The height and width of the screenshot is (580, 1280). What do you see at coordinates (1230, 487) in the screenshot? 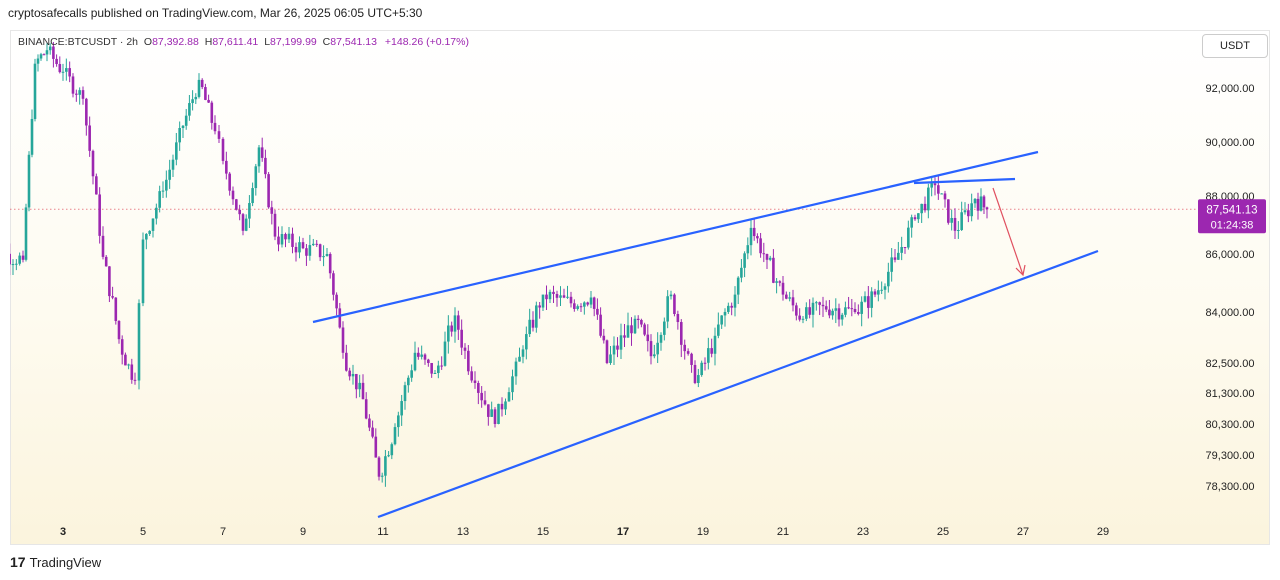
I see `y-axis-tick-label: 78,300.00` at bounding box center [1230, 487].